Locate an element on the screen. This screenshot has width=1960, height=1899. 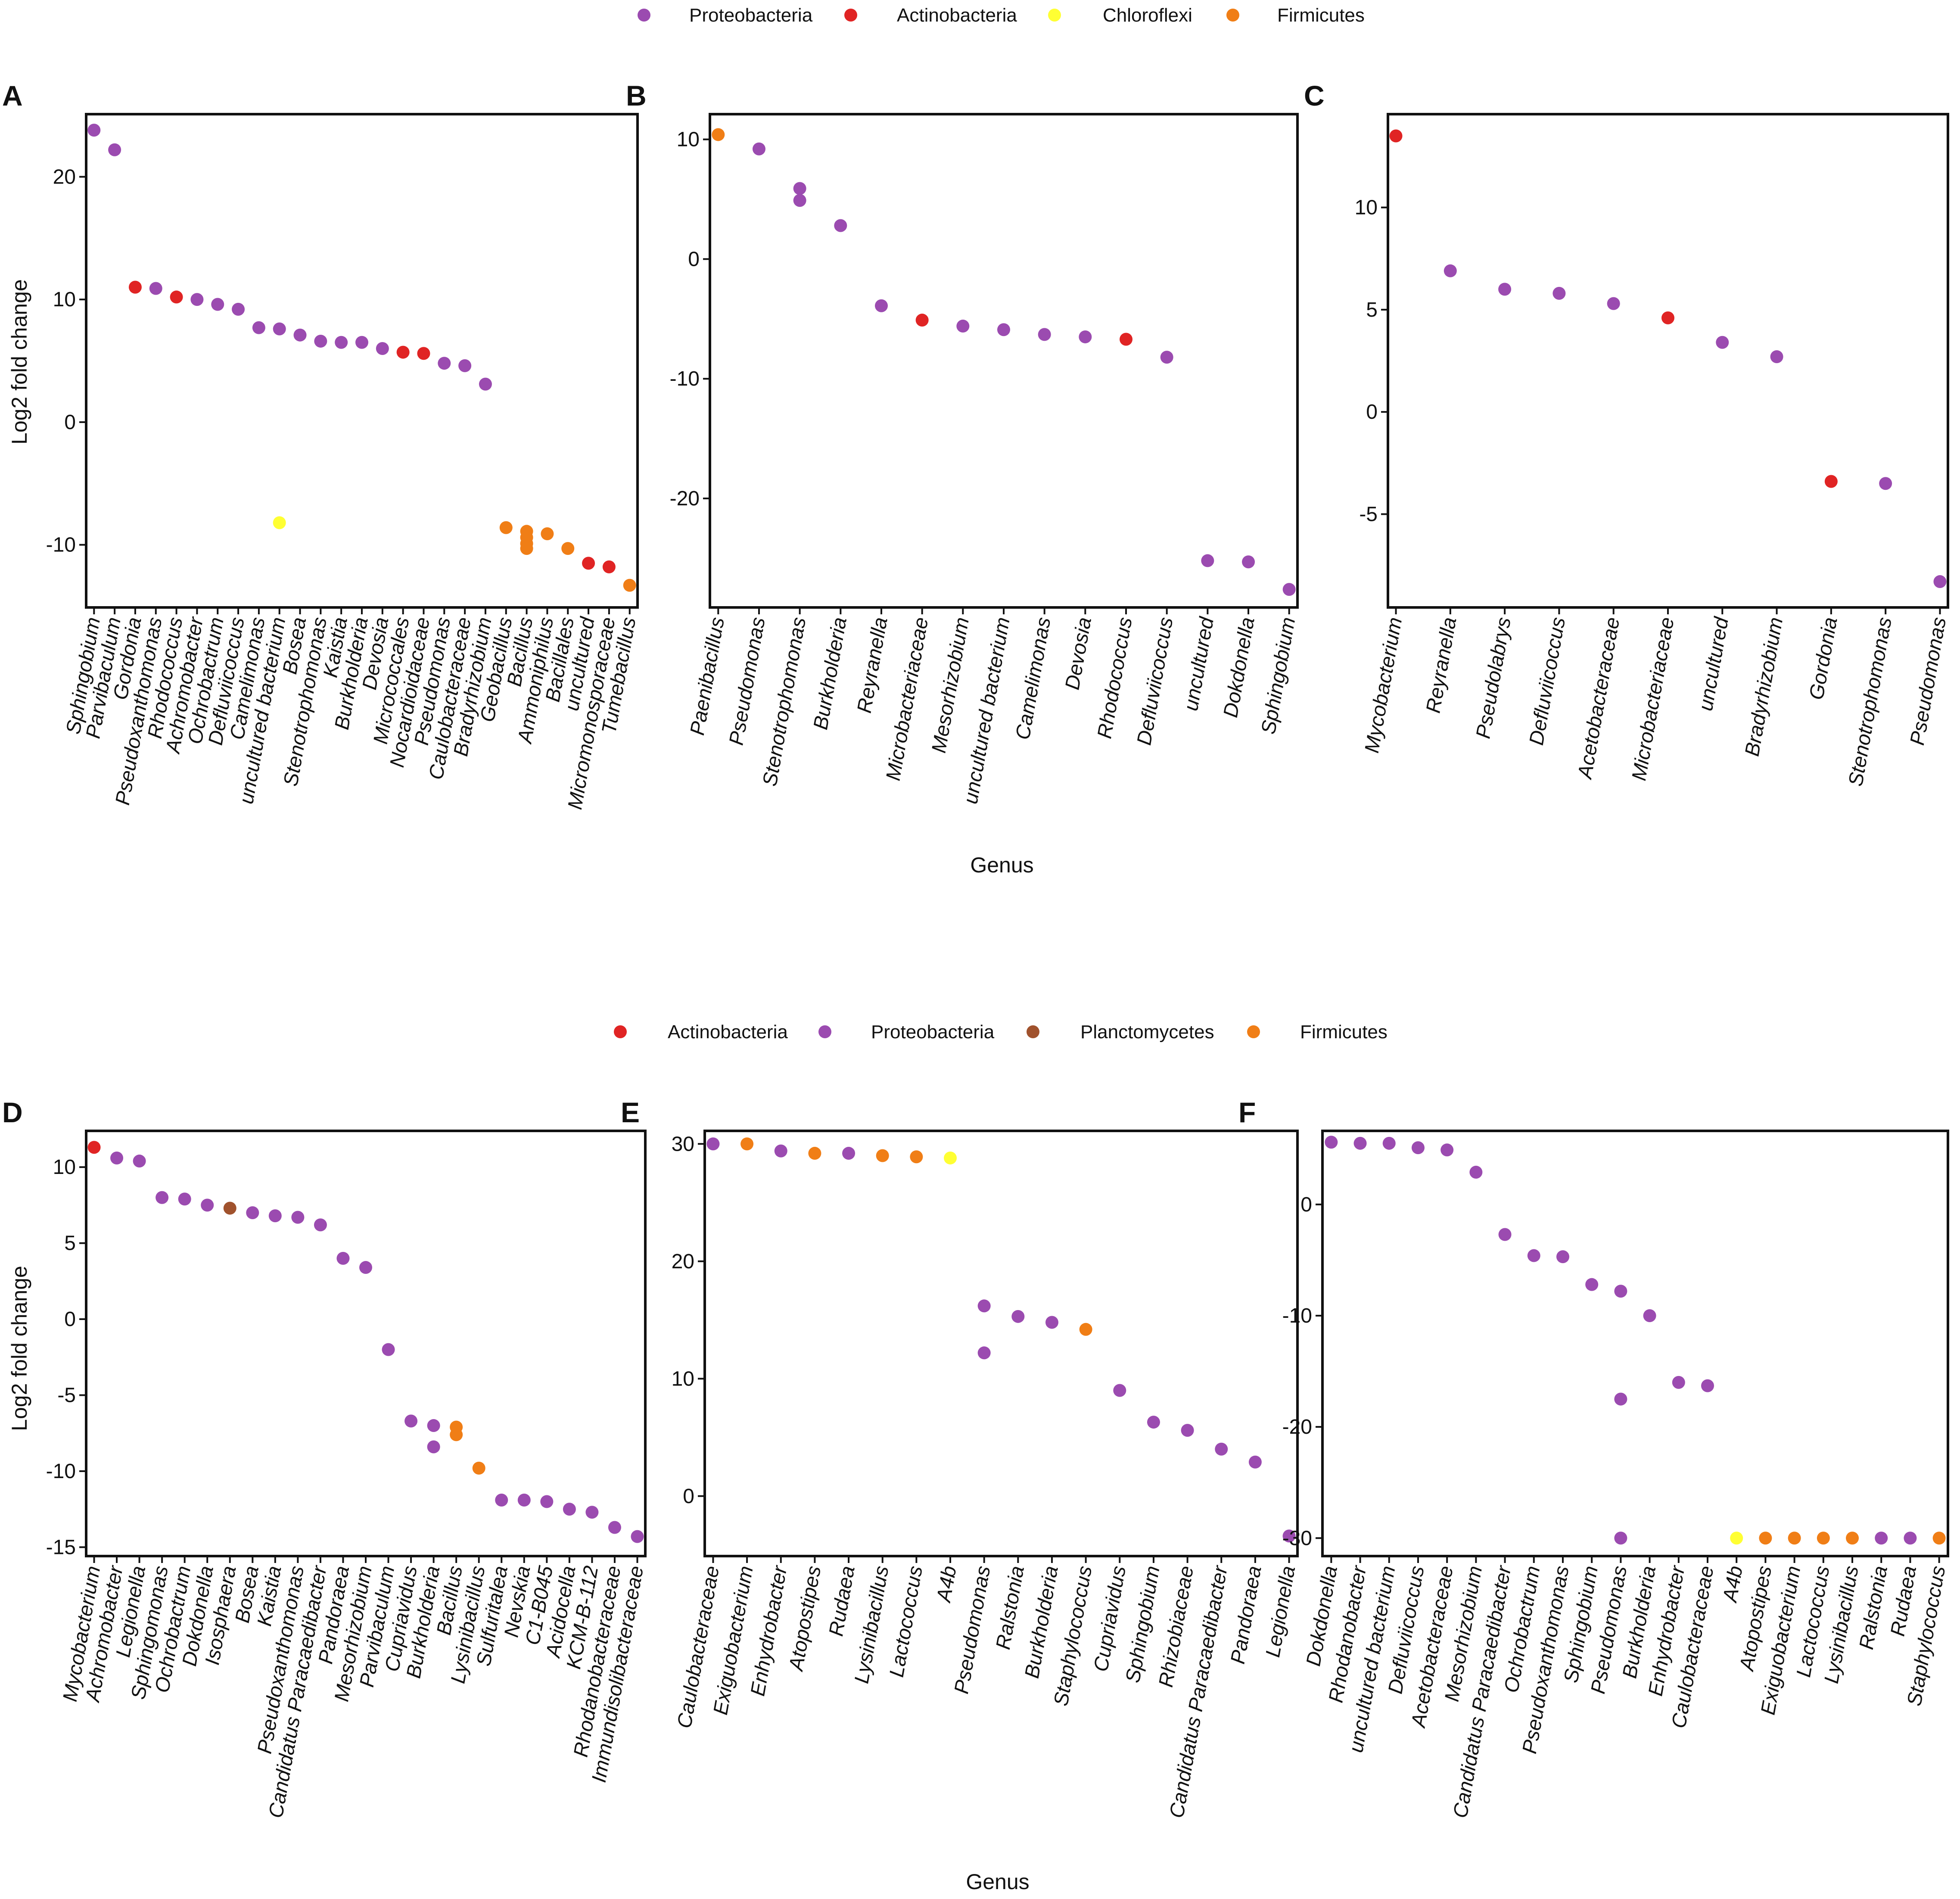
x-category-label: Burkholderia is located at coordinates (830, 674).